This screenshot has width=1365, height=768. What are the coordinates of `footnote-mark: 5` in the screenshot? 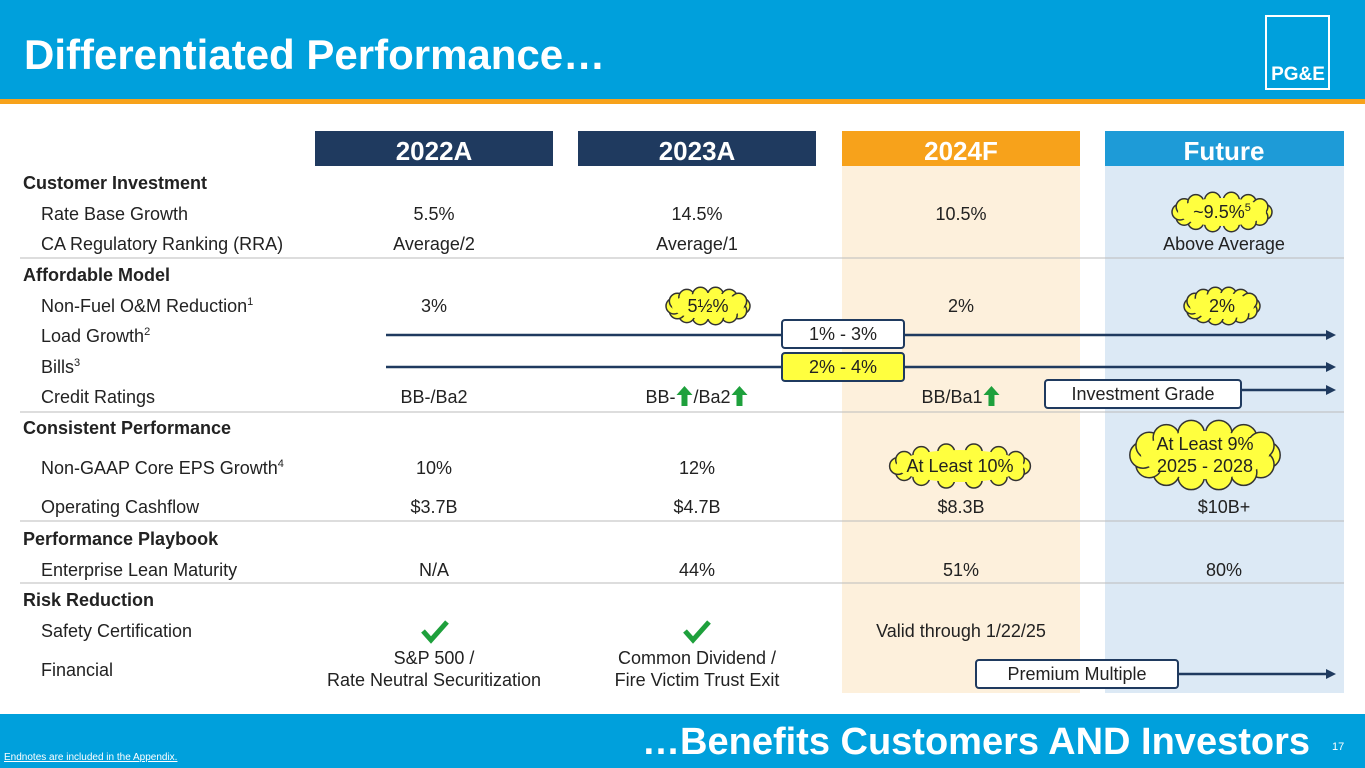 It's located at (1247, 208).